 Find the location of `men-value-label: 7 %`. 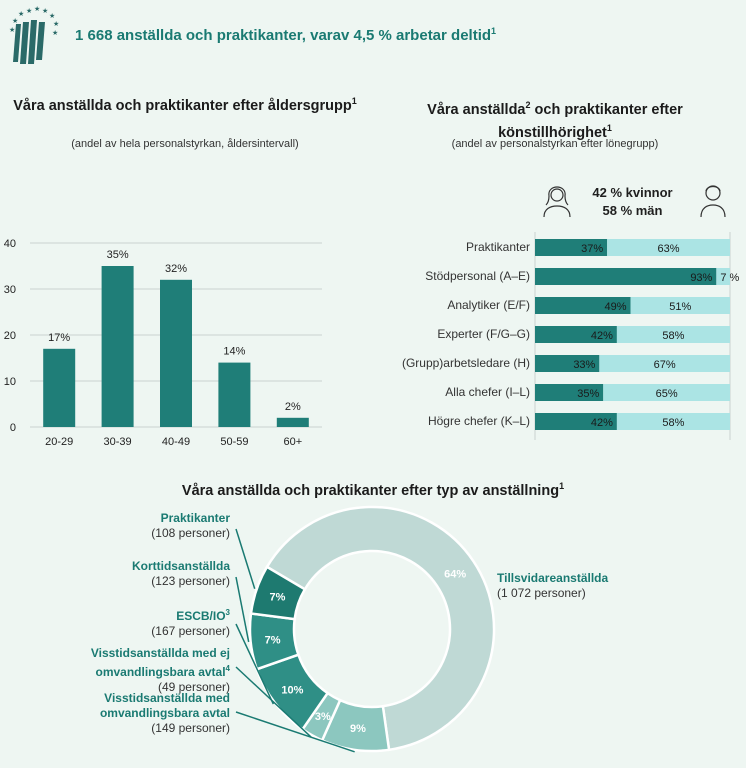

men-value-label: 7 % is located at coordinates (729, 278).